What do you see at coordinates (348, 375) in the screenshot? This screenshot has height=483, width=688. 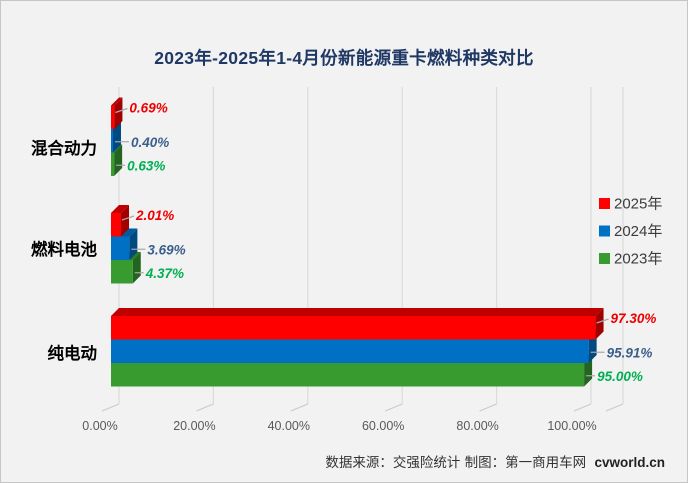 I see `bar-2023年-纯电动` at bounding box center [348, 375].